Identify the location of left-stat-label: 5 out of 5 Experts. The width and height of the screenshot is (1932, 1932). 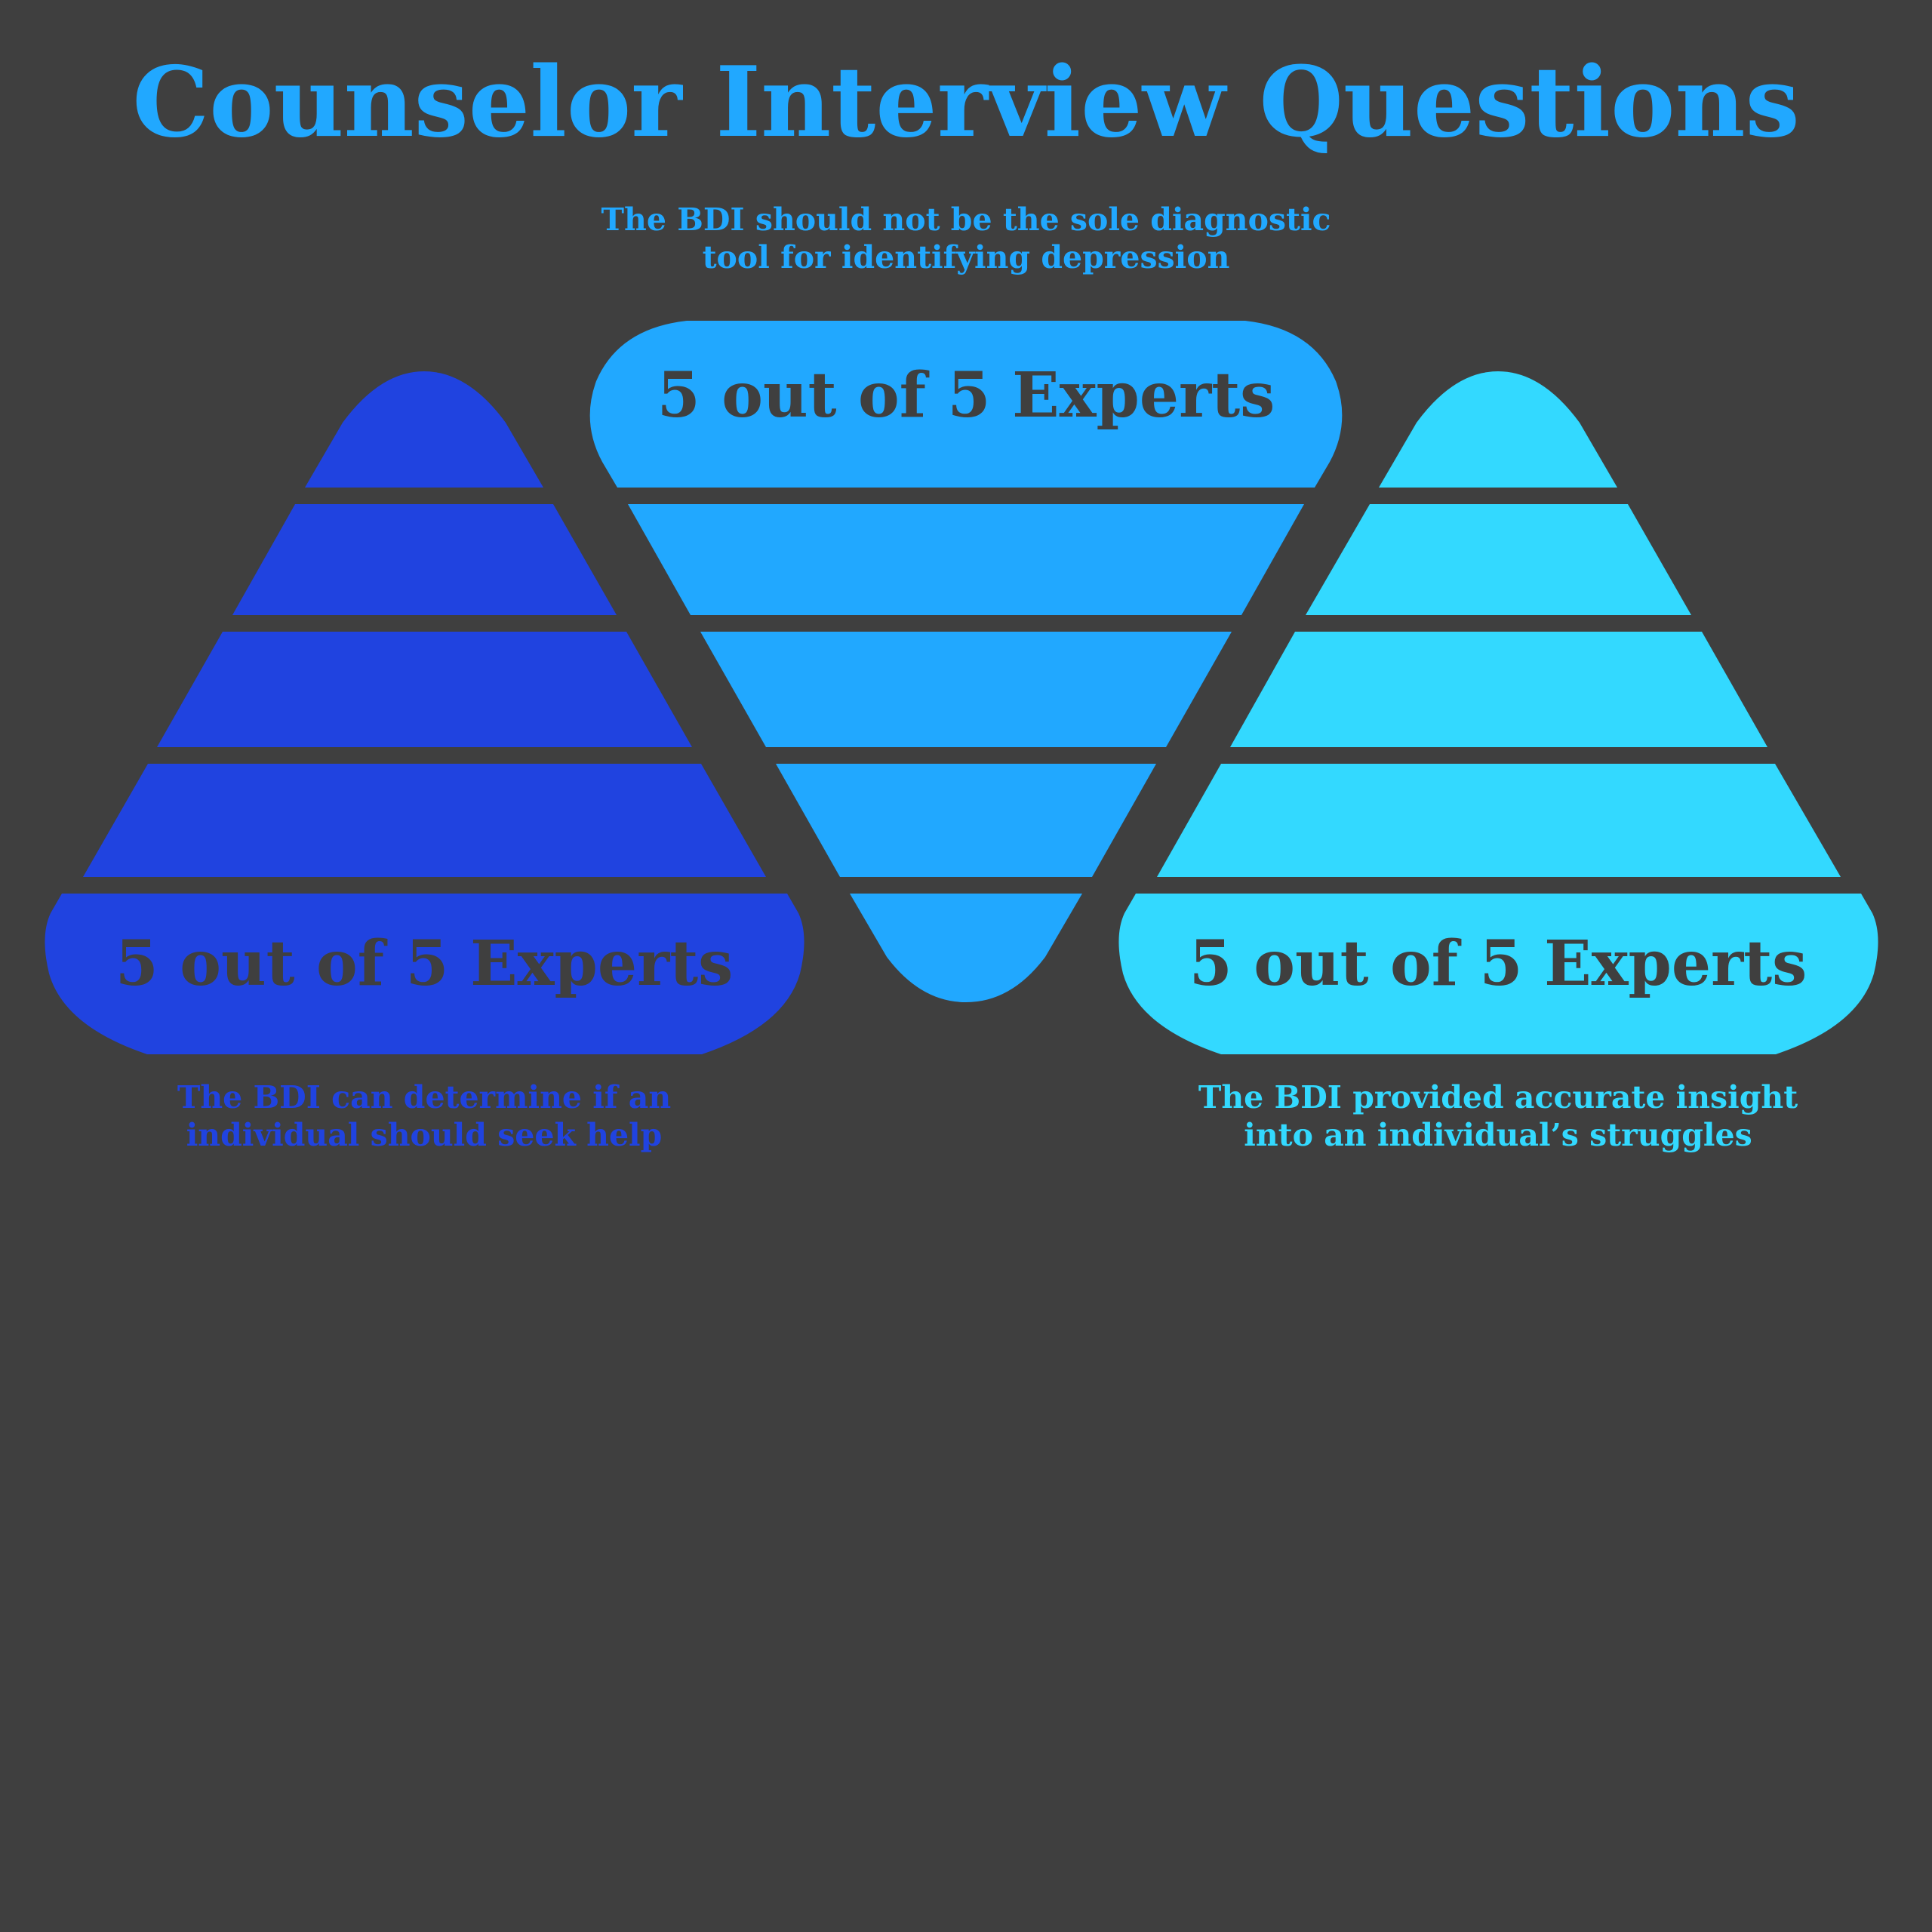
(424, 964).